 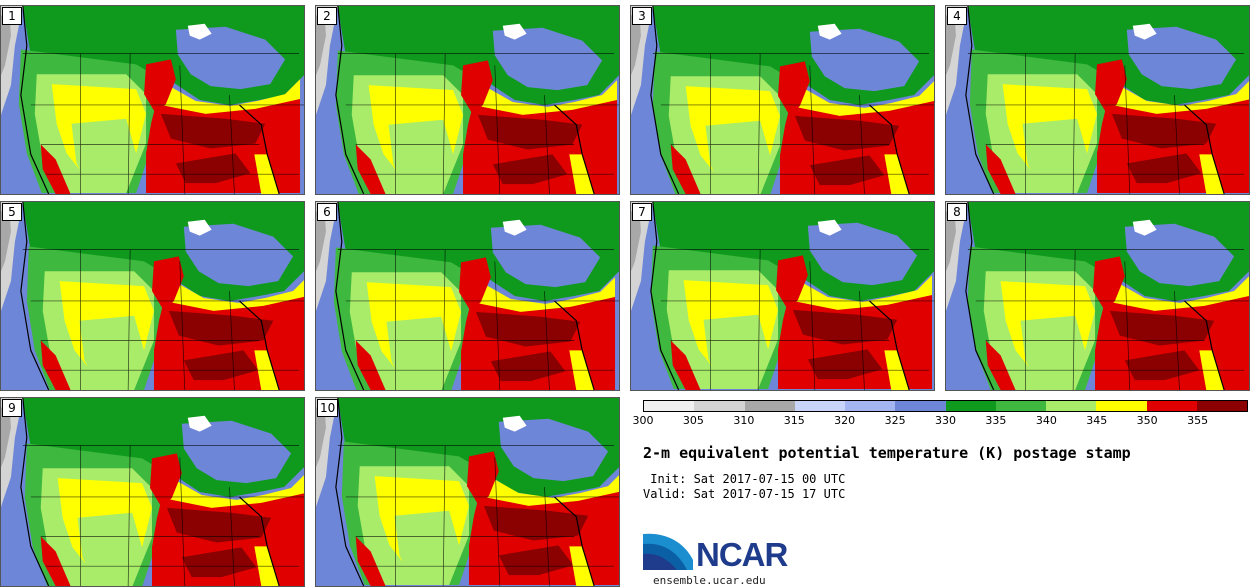 I want to click on member-number: 2, so click(x=327, y=16).